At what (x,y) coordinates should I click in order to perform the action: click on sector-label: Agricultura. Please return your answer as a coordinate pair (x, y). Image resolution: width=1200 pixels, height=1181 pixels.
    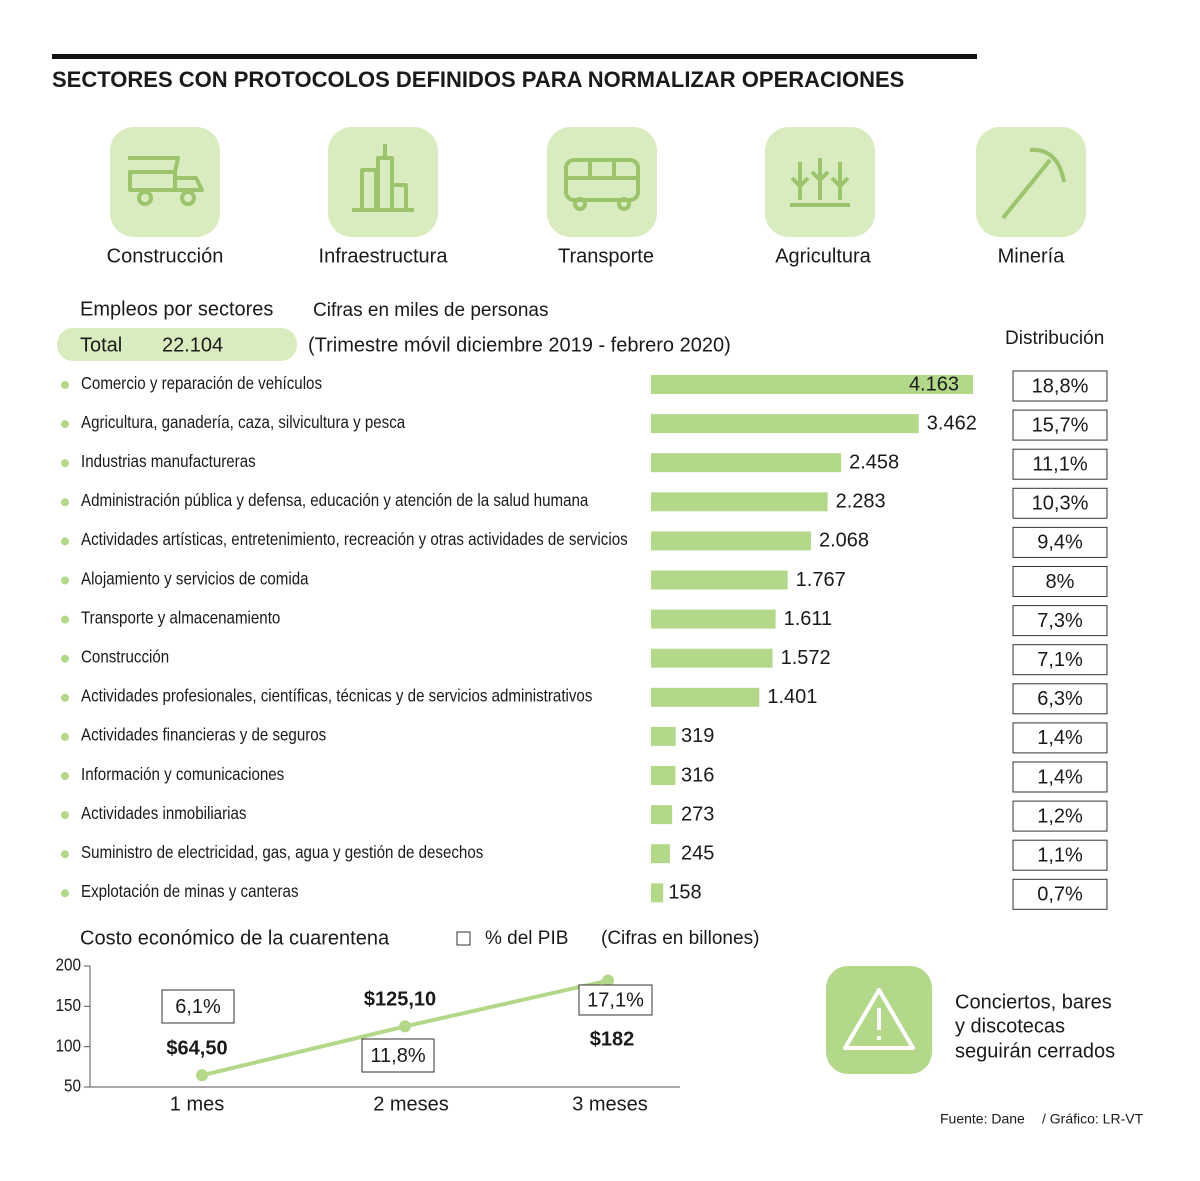
    Looking at the image, I should click on (823, 256).